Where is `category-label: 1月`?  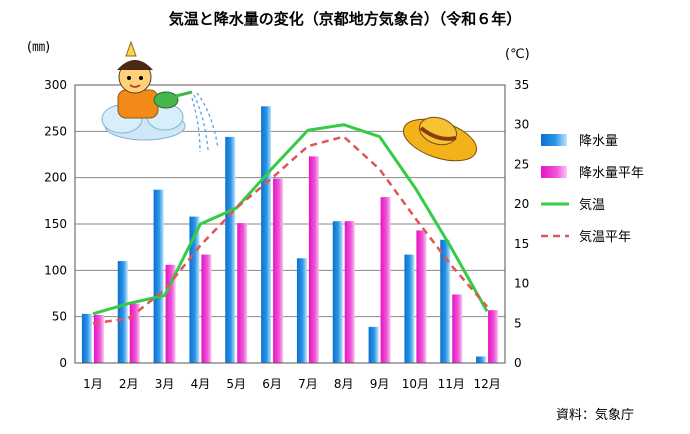
category-label: 1月 is located at coordinates (93, 384).